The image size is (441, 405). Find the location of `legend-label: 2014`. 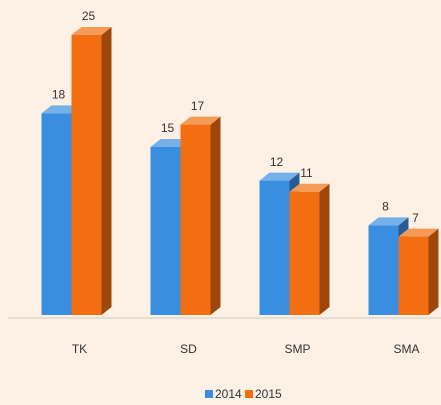

legend-label: 2014 is located at coordinates (228, 394).